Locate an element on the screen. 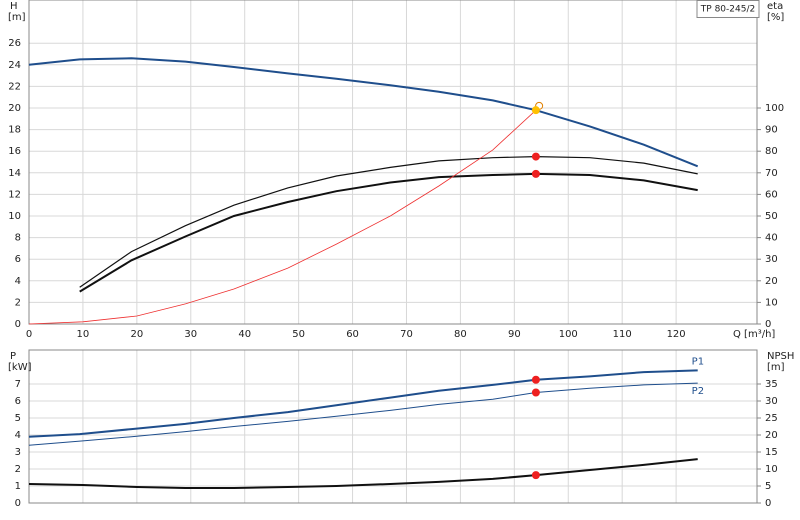  y2-tick-label: 25 is located at coordinates (771, 418).